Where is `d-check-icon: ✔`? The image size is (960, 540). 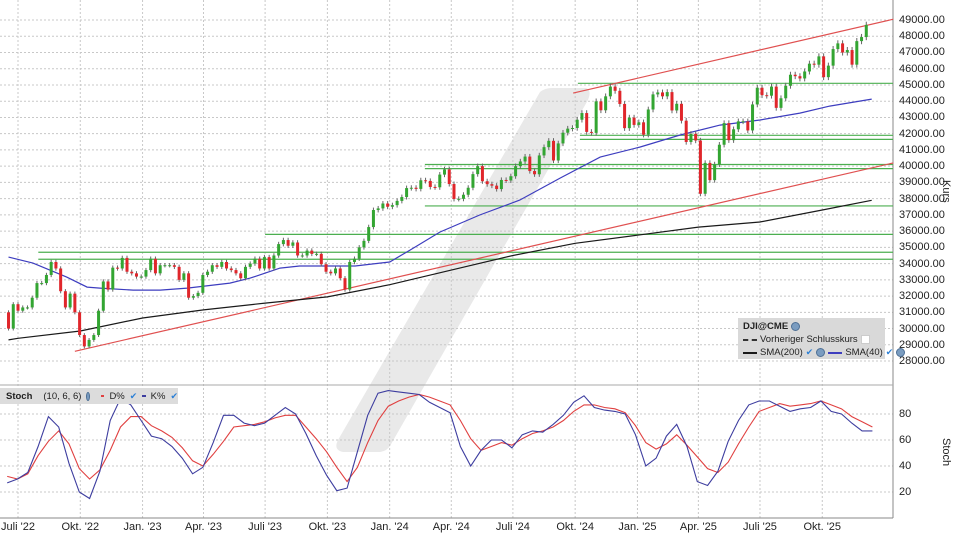
d-check-icon: ✔ is located at coordinates (133, 395).